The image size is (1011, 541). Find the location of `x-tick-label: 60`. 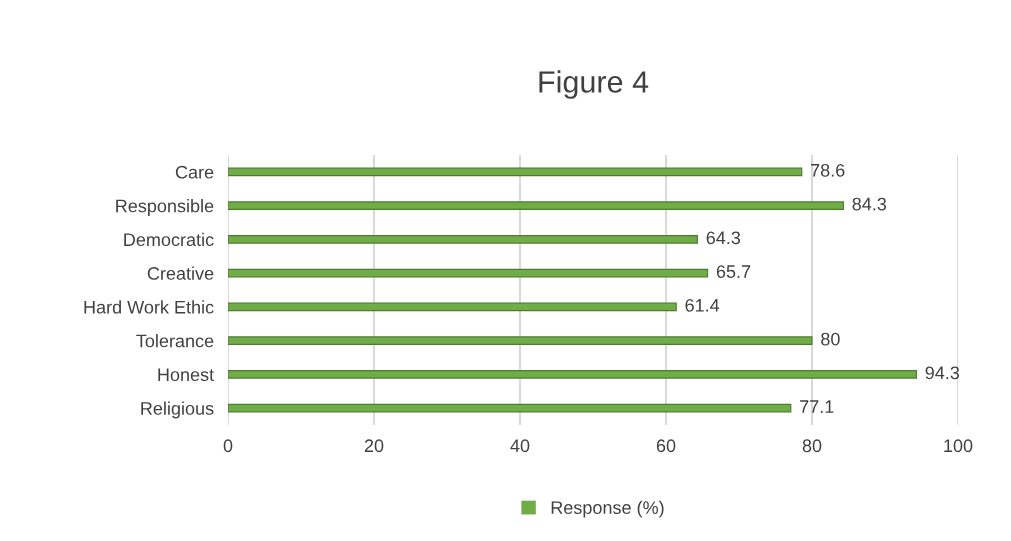

x-tick-label: 60 is located at coordinates (666, 446).